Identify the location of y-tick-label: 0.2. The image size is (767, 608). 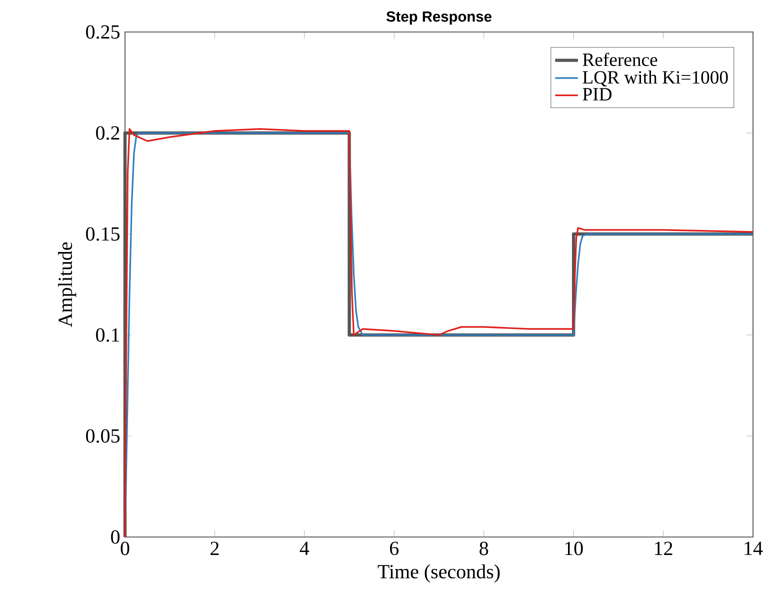
(108, 133).